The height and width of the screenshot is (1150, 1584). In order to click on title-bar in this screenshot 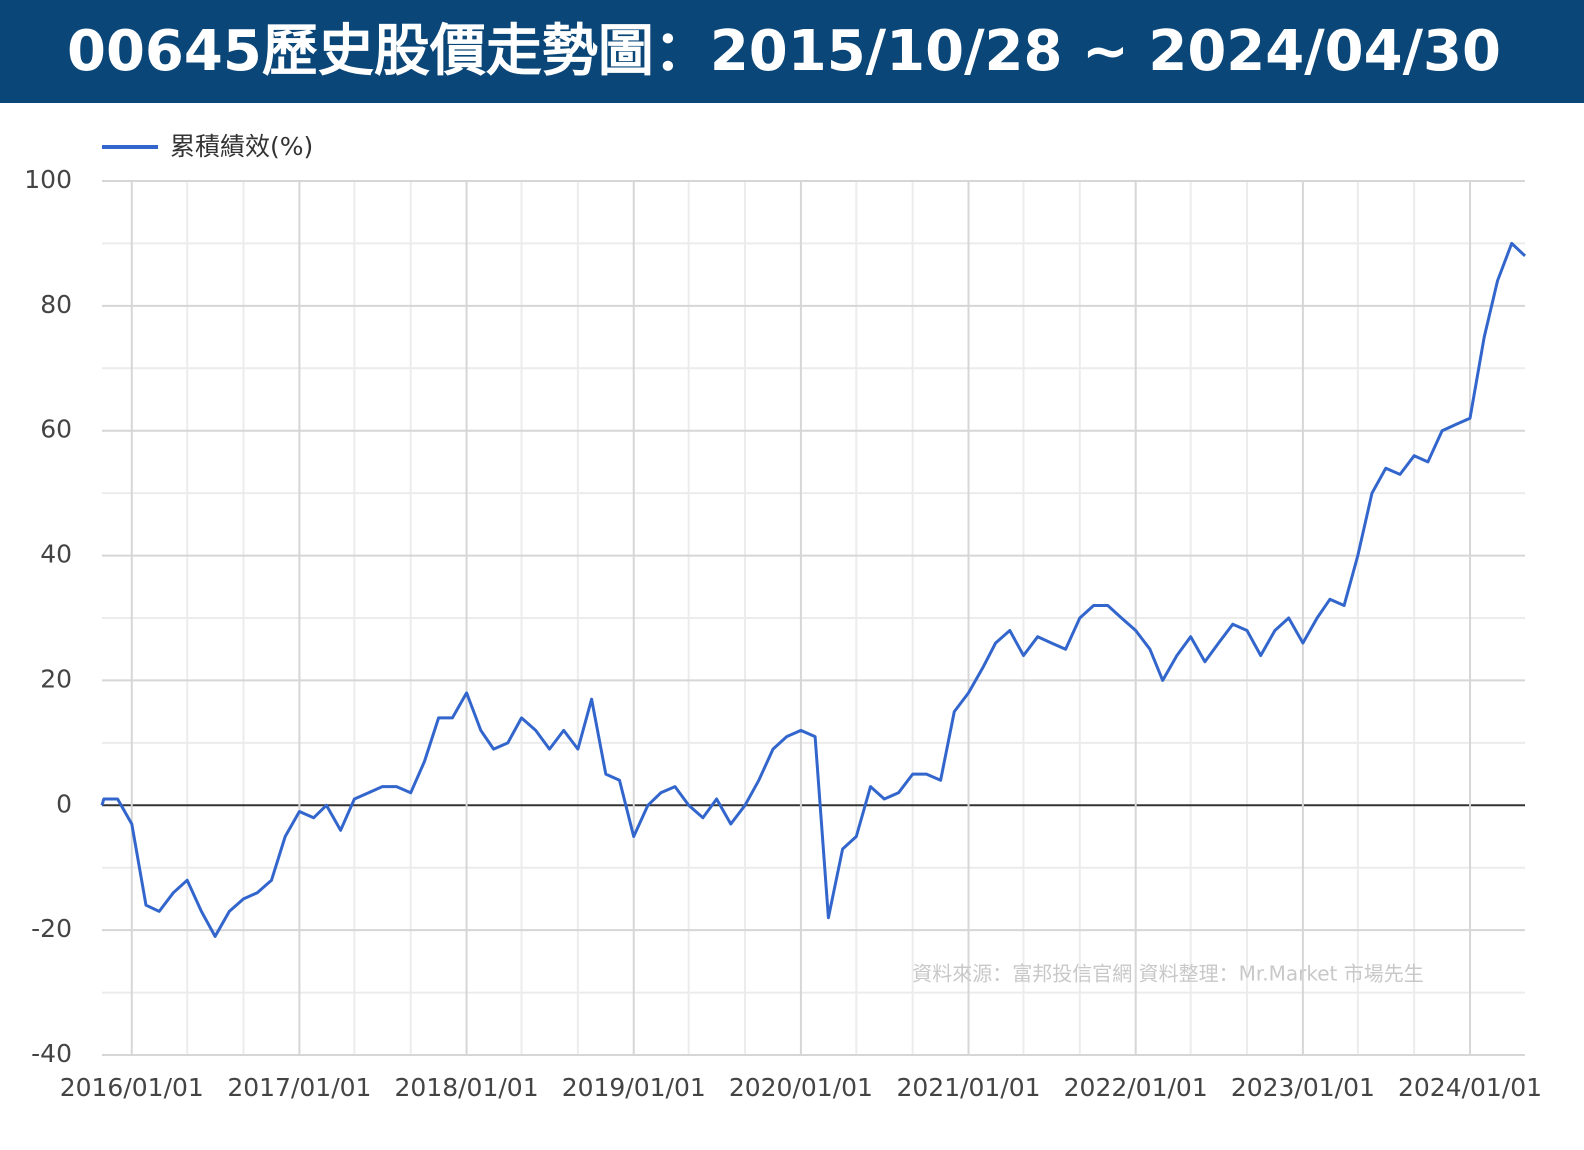, I will do `click(792, 51)`.